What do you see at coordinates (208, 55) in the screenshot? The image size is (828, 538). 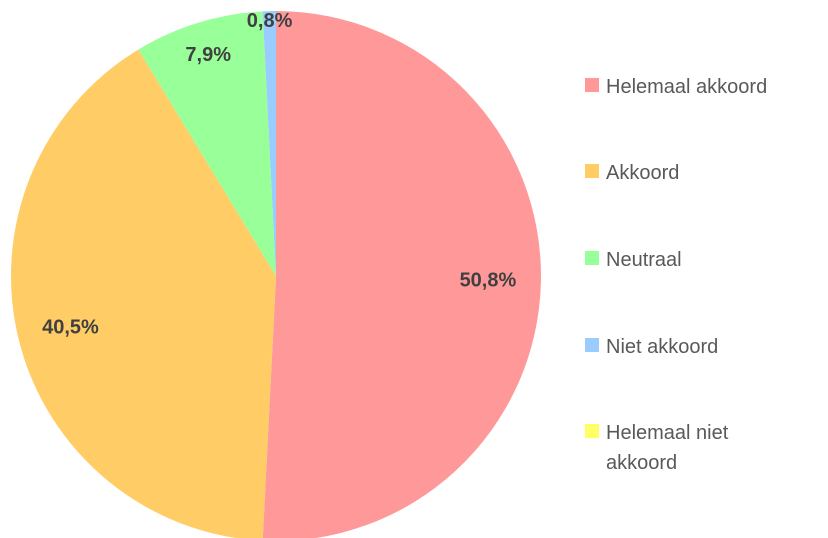 I see `data-label: 7,9%` at bounding box center [208, 55].